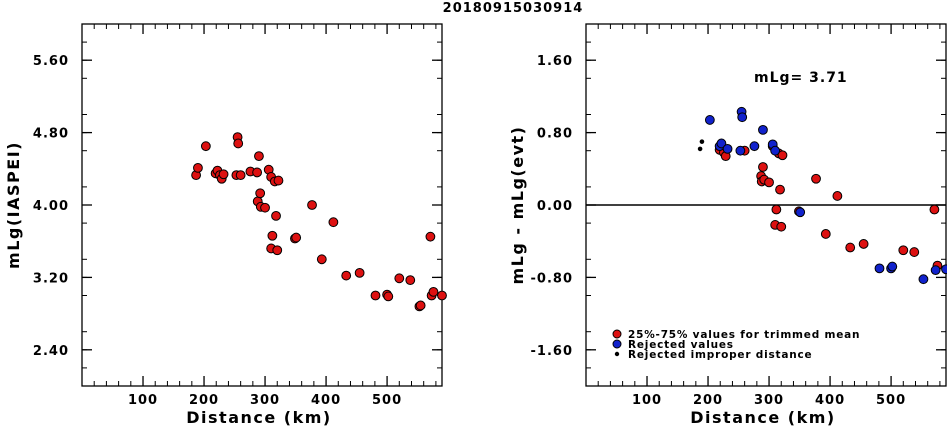 The height and width of the screenshot is (428, 947). I want to click on y-tick-label: 0.00, so click(555, 206).